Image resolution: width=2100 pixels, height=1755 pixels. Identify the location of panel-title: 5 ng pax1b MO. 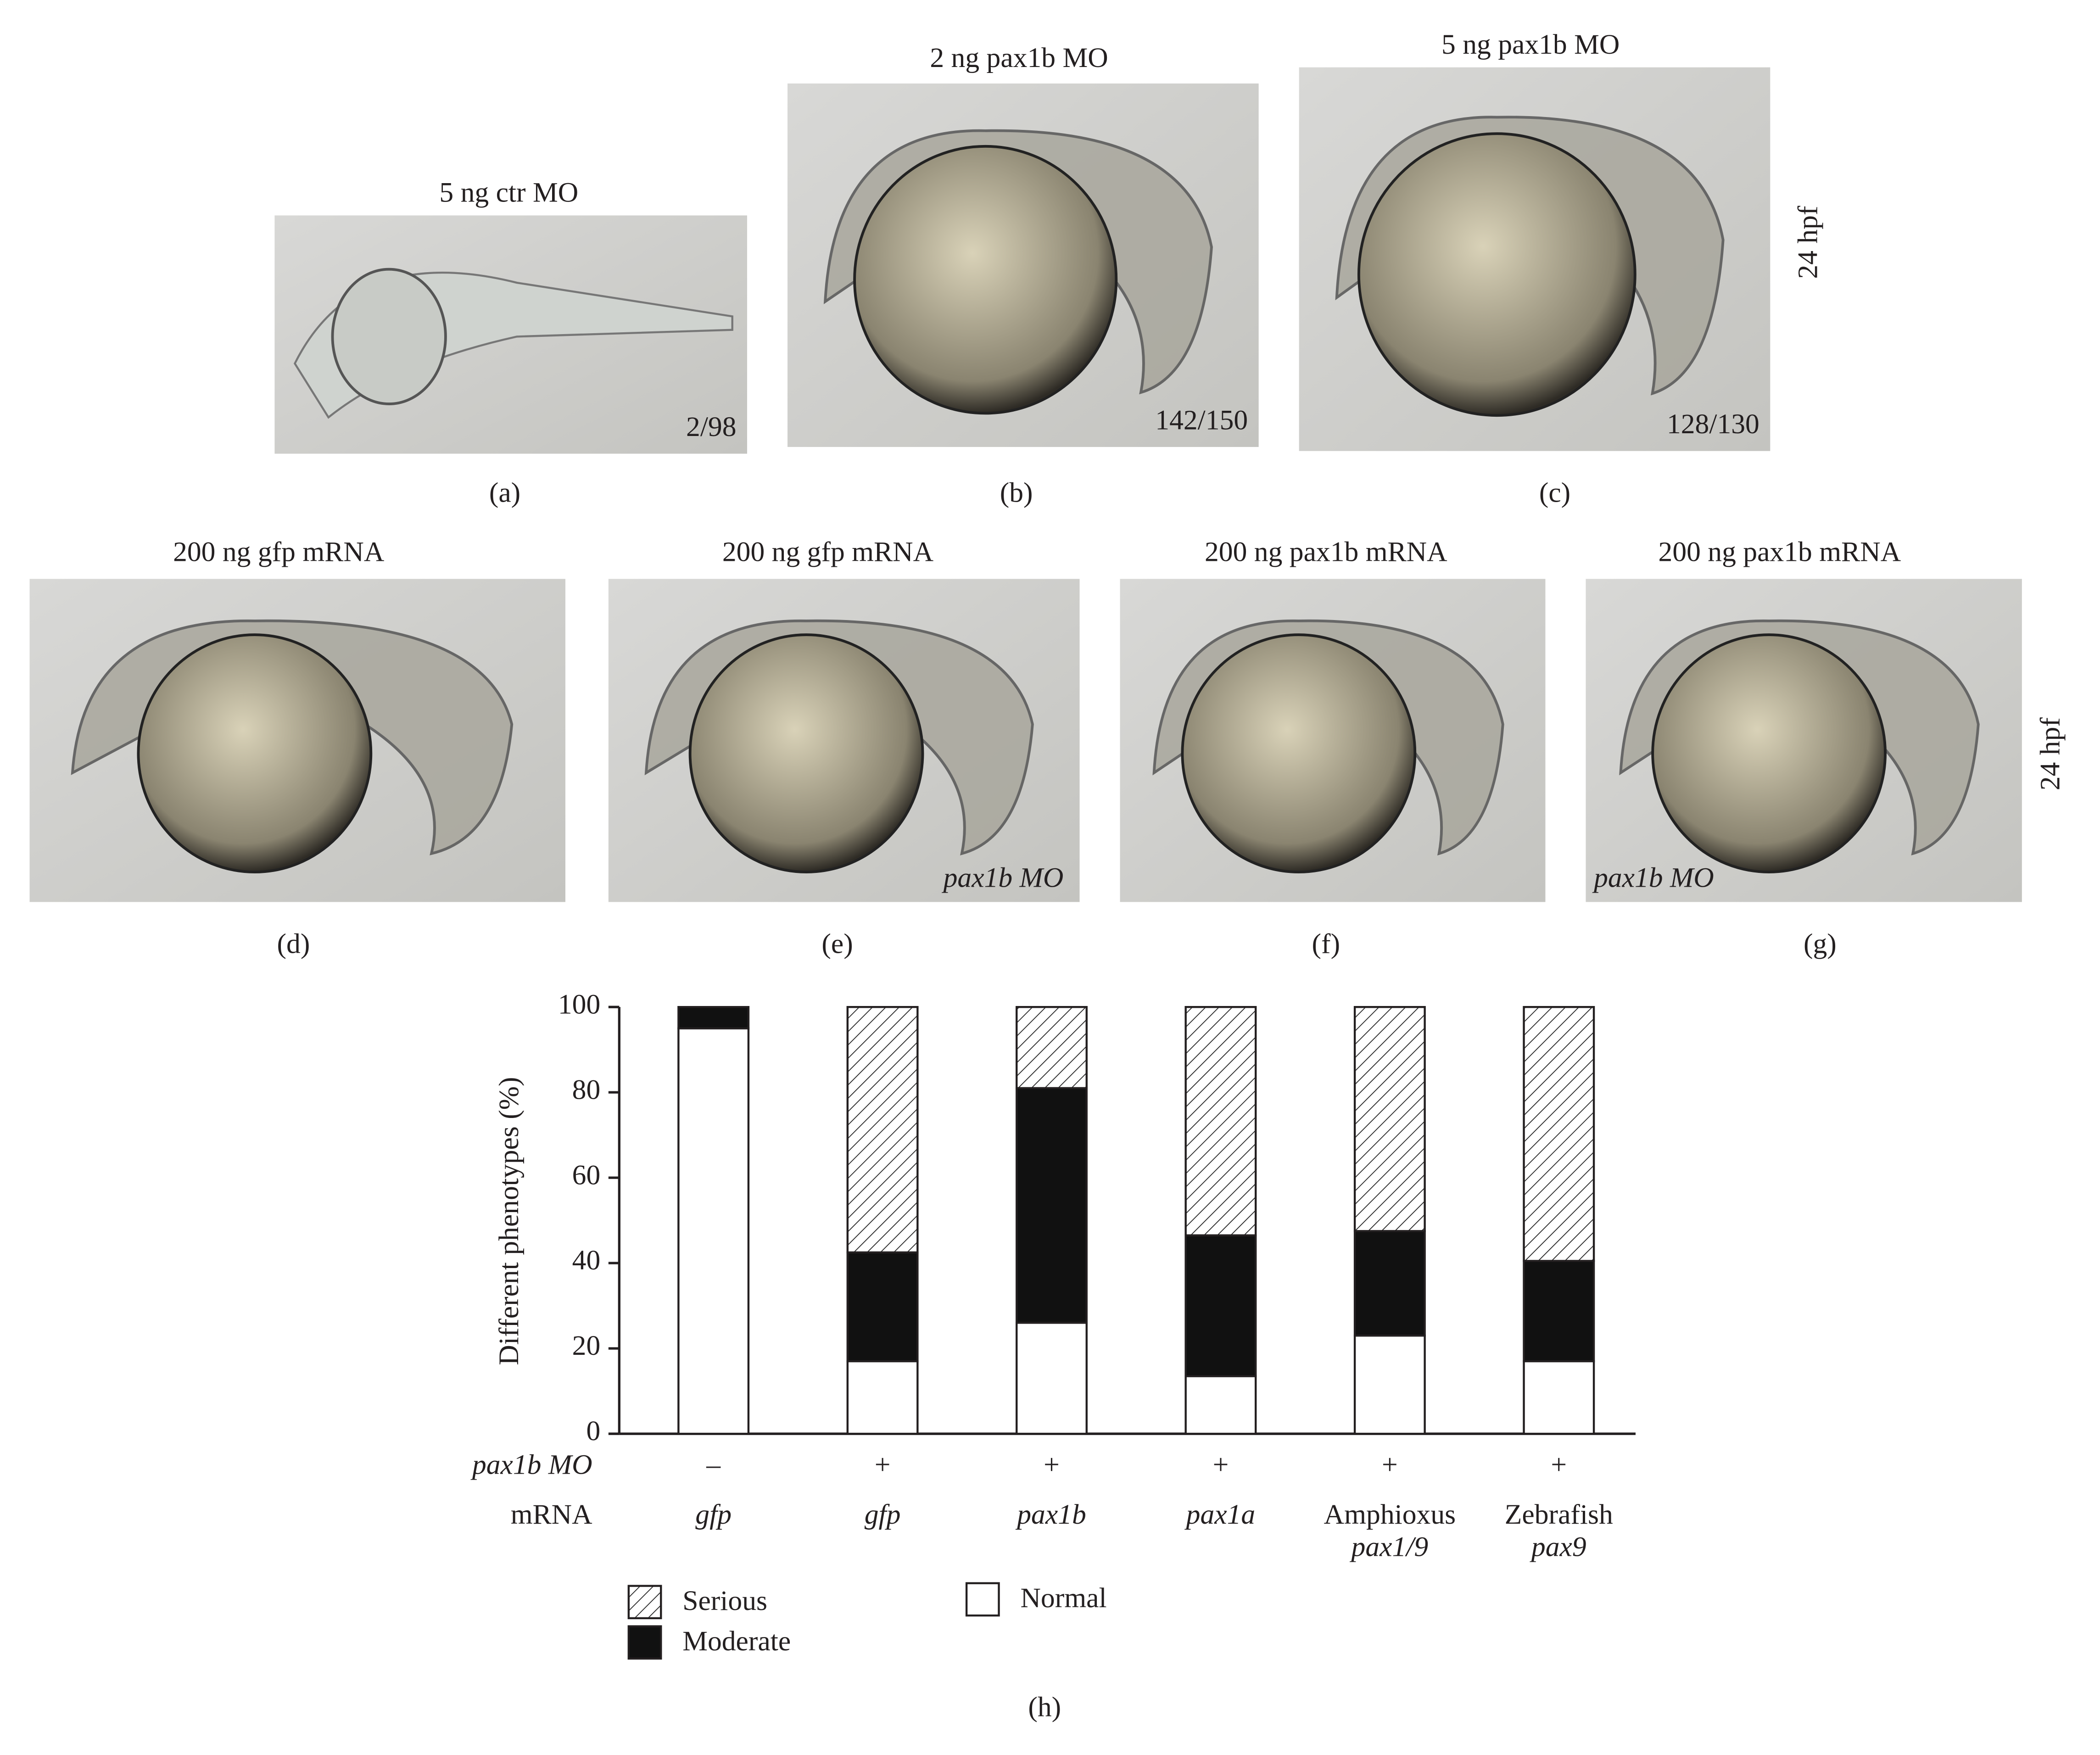
(1530, 44).